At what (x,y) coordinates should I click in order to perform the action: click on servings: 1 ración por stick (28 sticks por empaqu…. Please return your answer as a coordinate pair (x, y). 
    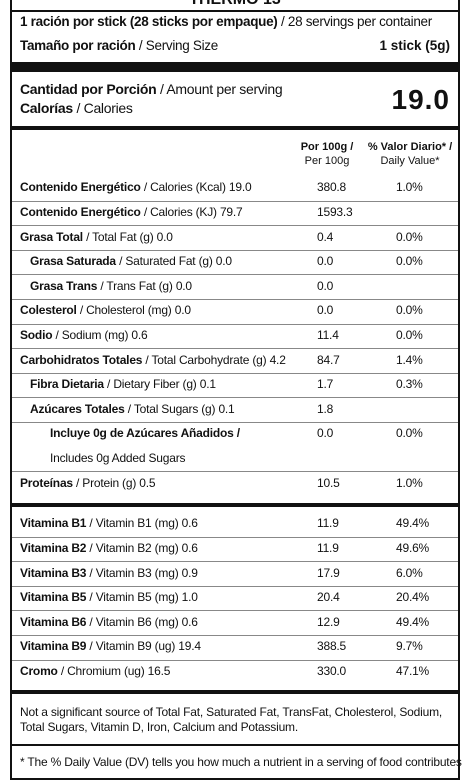
    Looking at the image, I should click on (226, 21).